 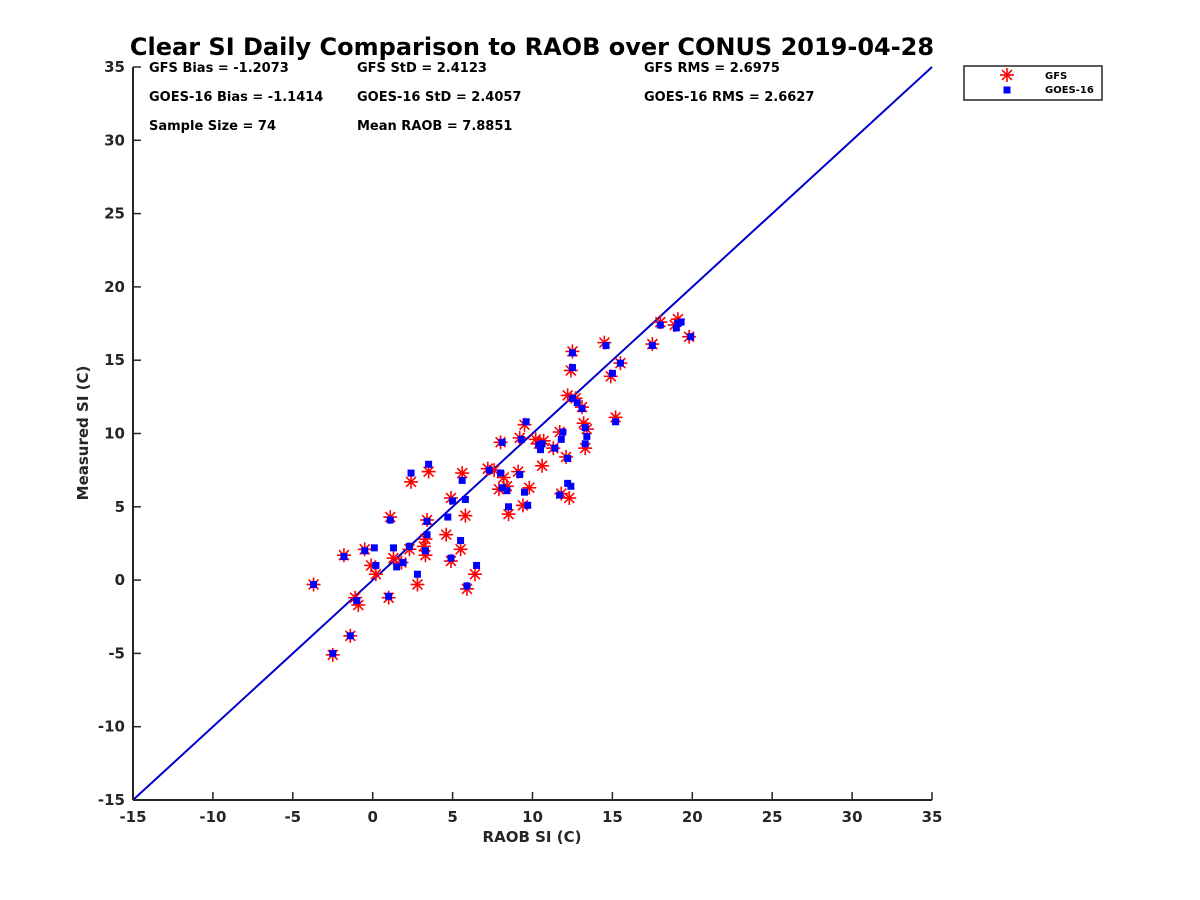 I want to click on y-tick-label: 5, so click(x=120, y=507).